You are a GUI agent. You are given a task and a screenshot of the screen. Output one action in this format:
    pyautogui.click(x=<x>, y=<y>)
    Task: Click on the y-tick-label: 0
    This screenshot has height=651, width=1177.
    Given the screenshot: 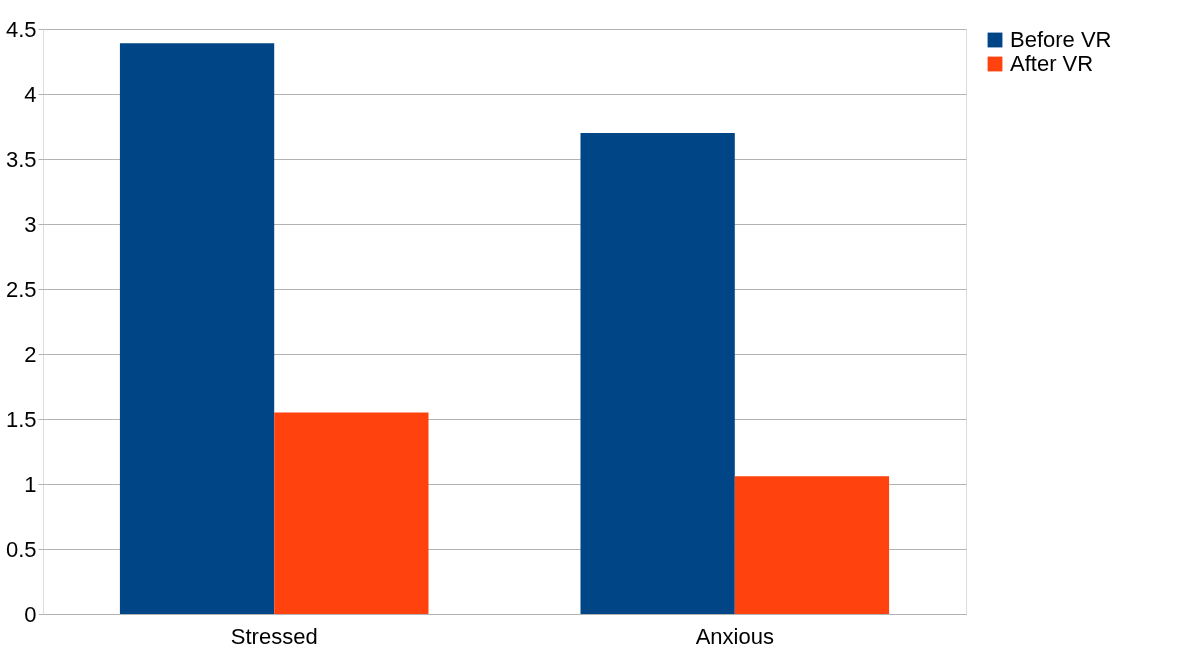 What is the action you would take?
    pyautogui.click(x=30, y=614)
    